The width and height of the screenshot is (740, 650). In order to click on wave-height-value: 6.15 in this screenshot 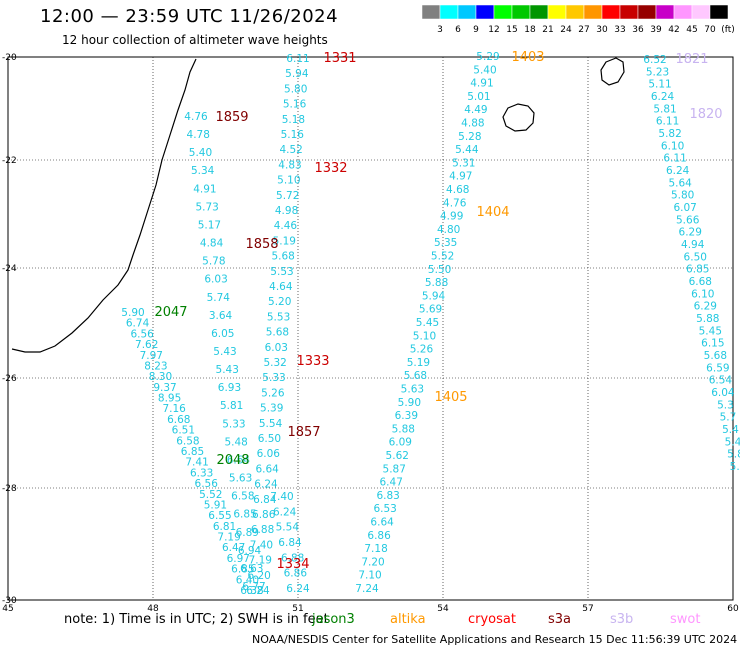, I will do `click(712, 344)`.